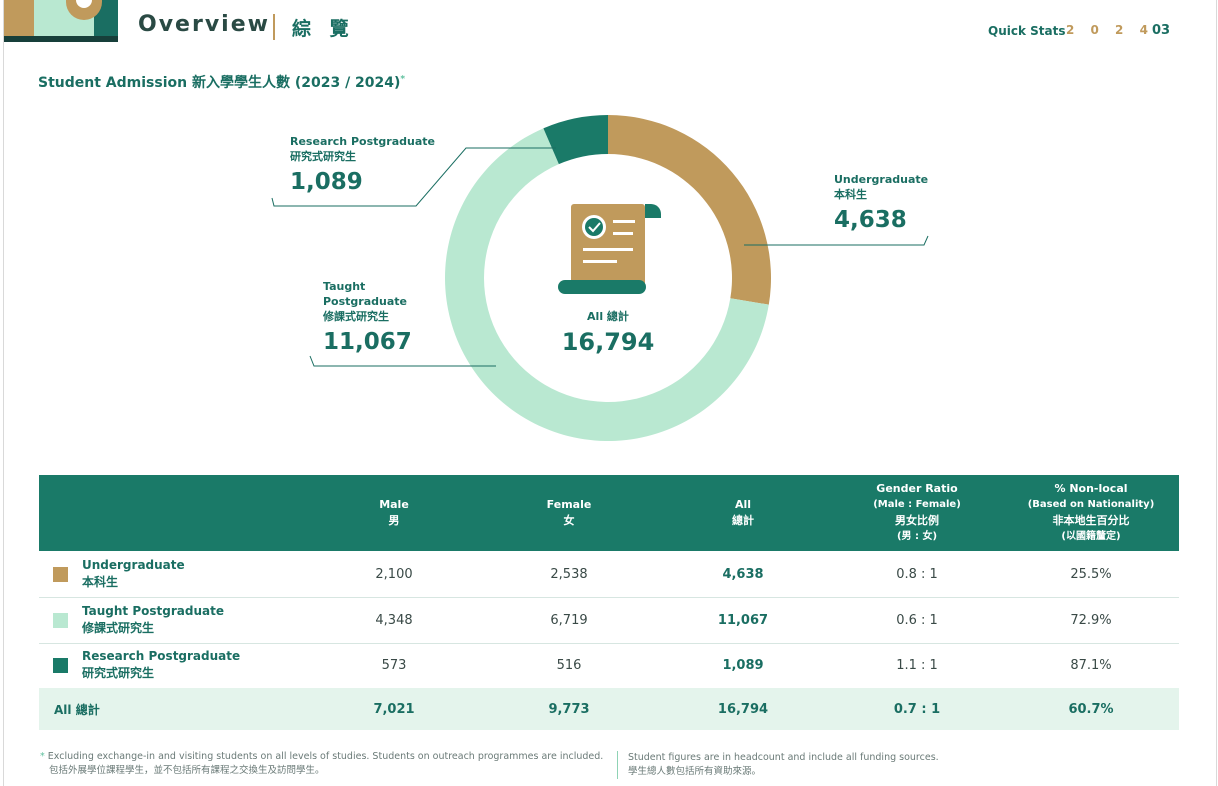  What do you see at coordinates (1091, 620) in the screenshot?
I see `cell-nonlocal: 72.9%` at bounding box center [1091, 620].